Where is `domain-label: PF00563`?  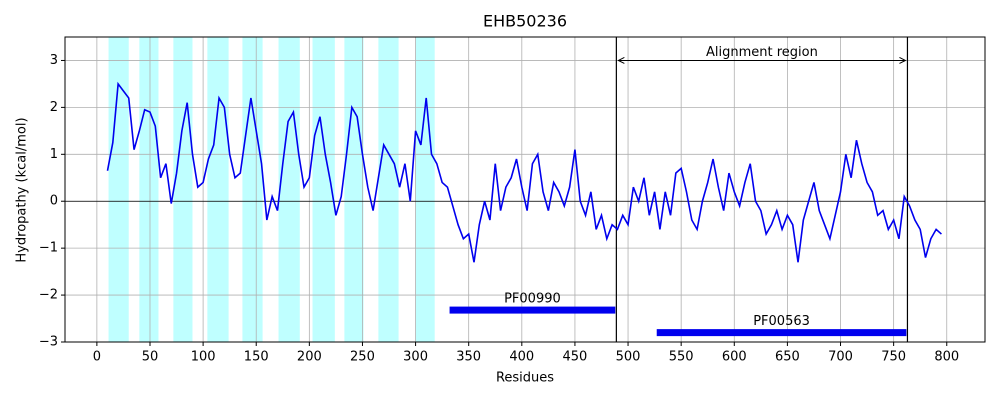 domain-label: PF00563 is located at coordinates (781, 321).